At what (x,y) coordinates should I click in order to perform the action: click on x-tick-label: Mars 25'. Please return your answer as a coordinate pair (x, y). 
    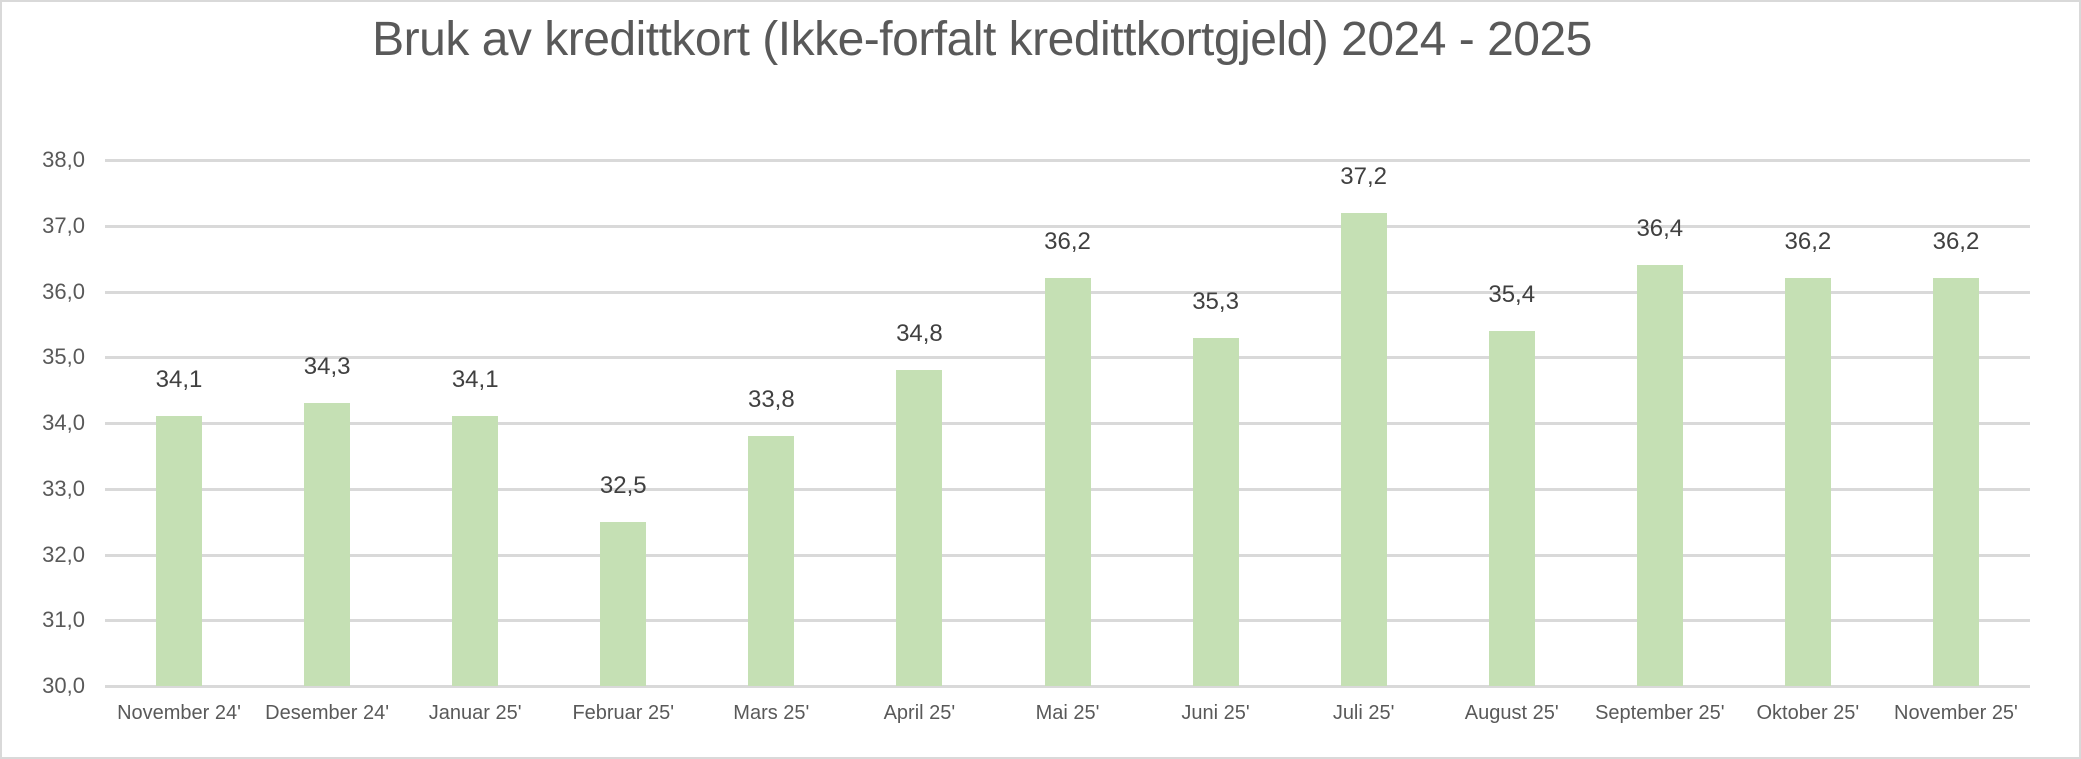
    Looking at the image, I should click on (771, 713).